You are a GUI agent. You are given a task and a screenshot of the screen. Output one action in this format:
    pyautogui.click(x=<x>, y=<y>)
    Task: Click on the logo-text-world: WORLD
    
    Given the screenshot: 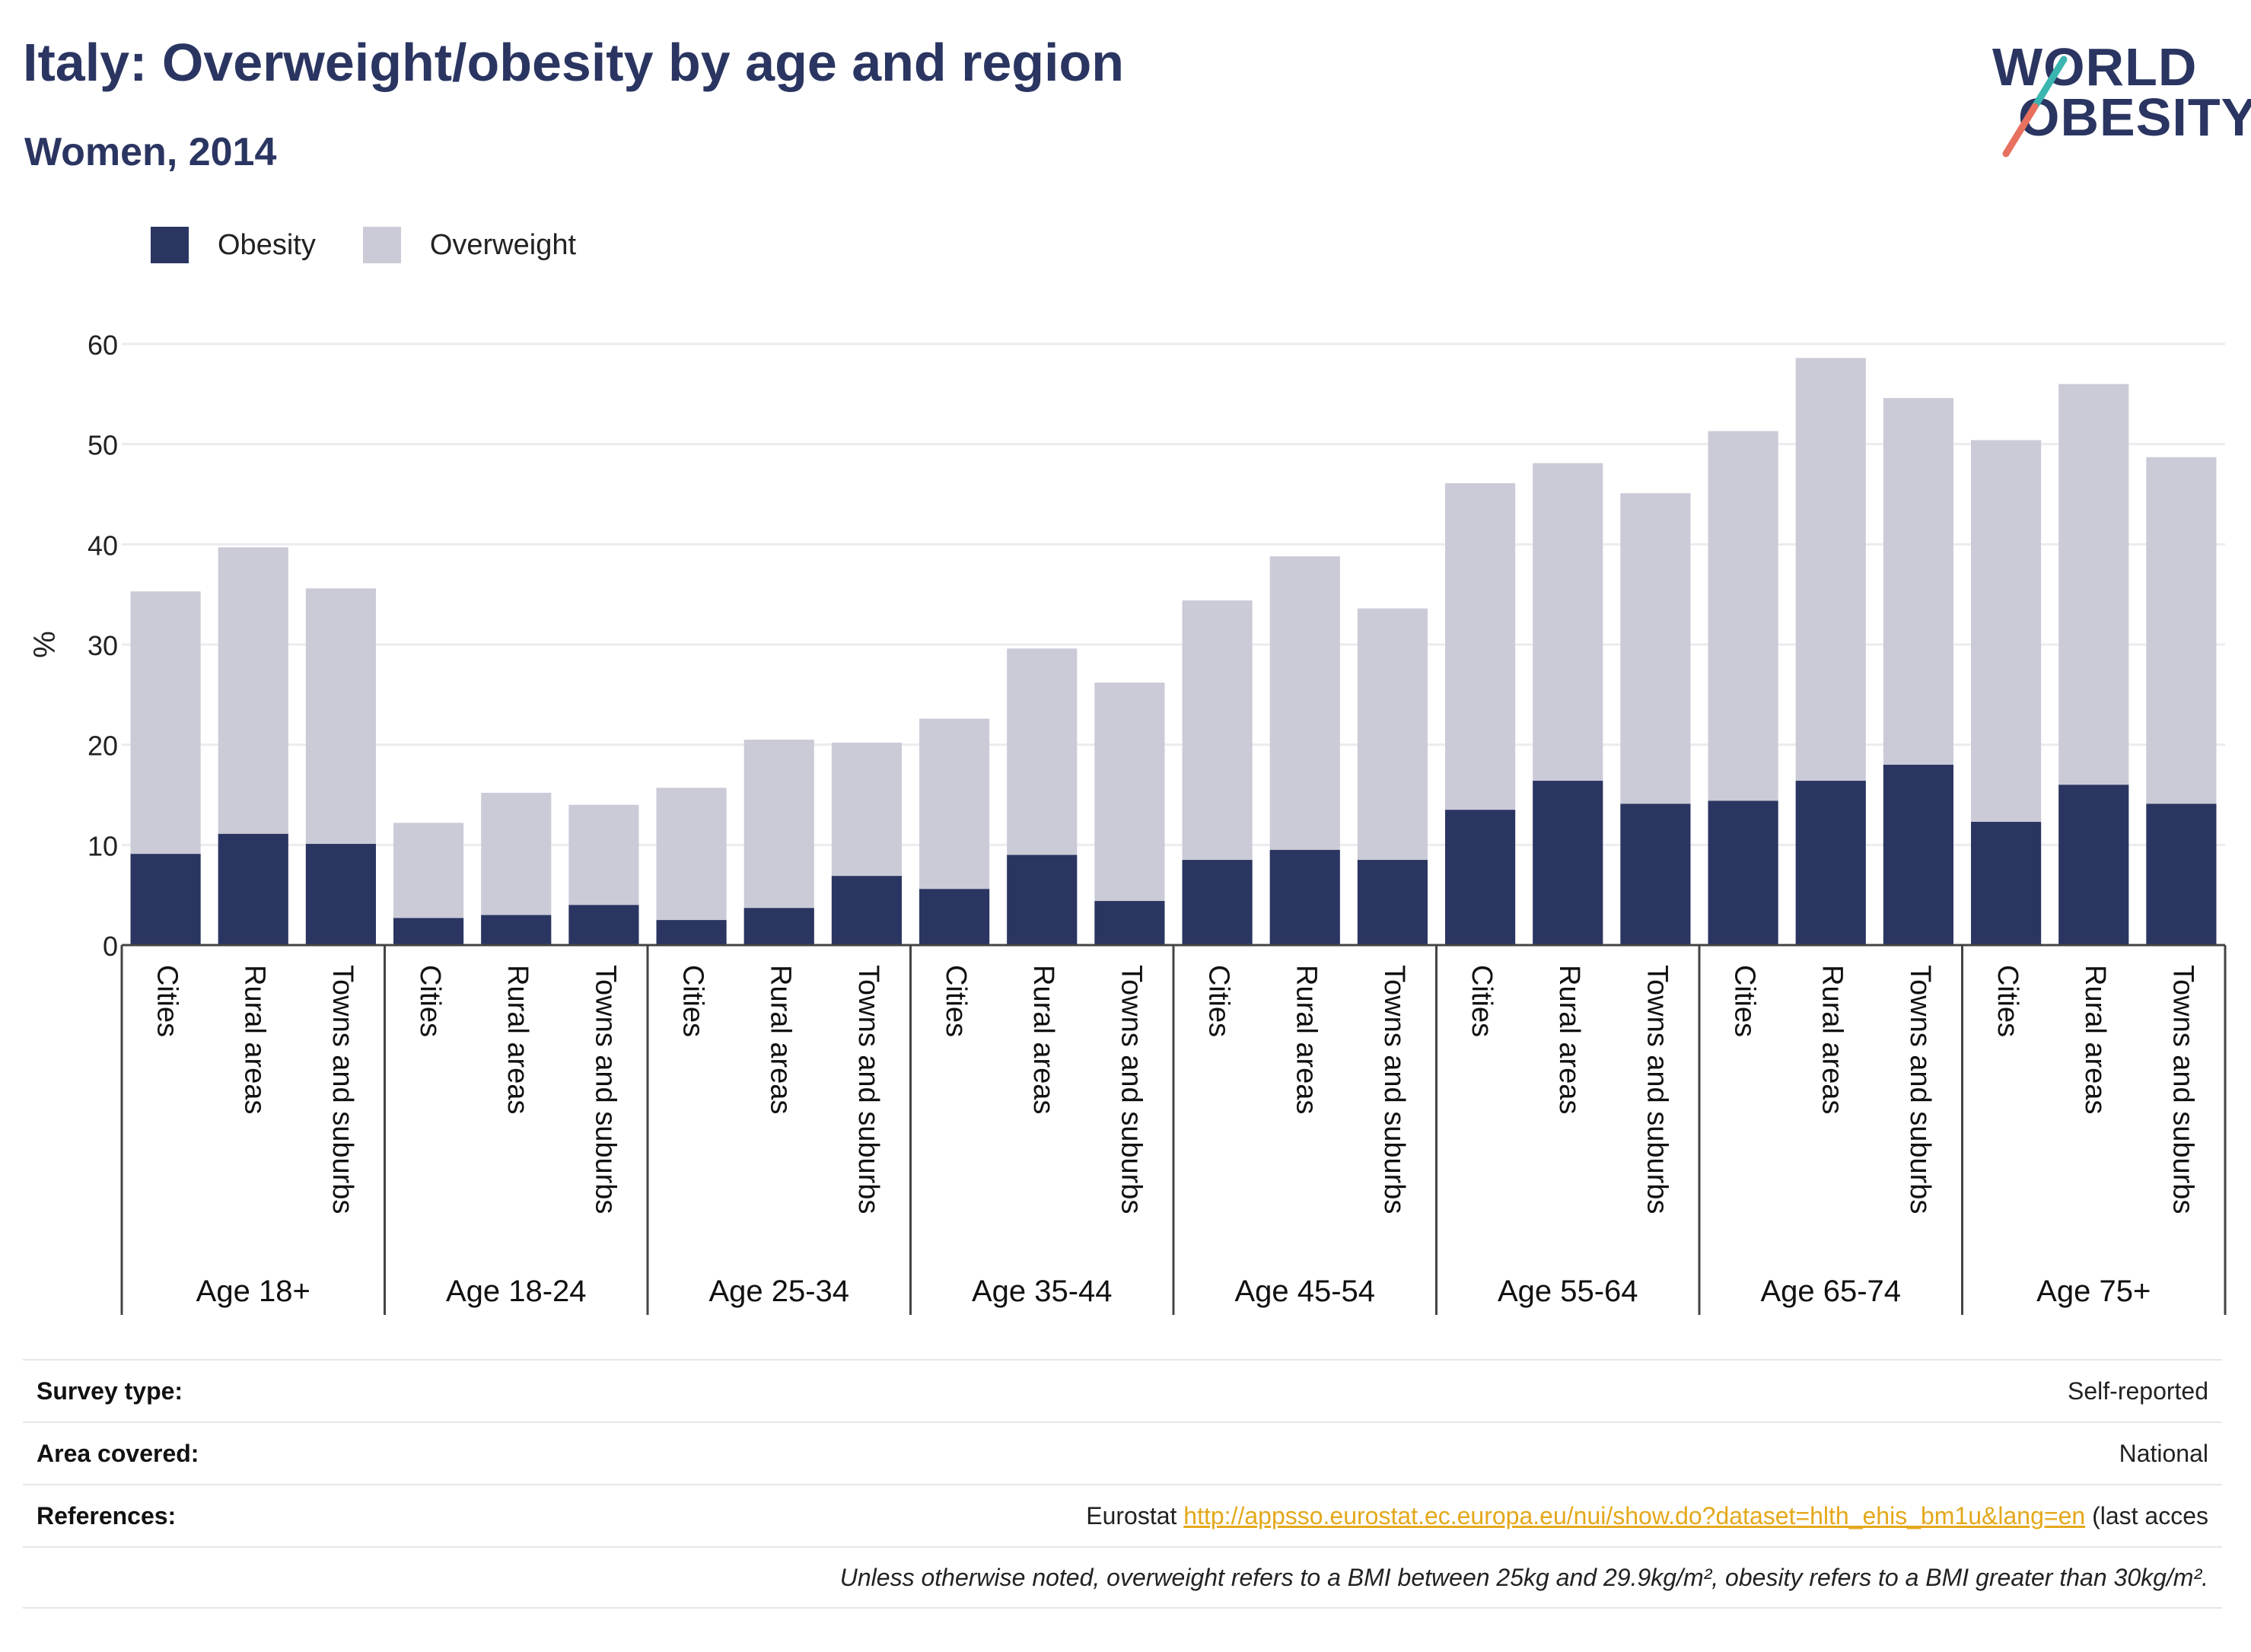 What is the action you would take?
    pyautogui.click(x=2095, y=67)
    